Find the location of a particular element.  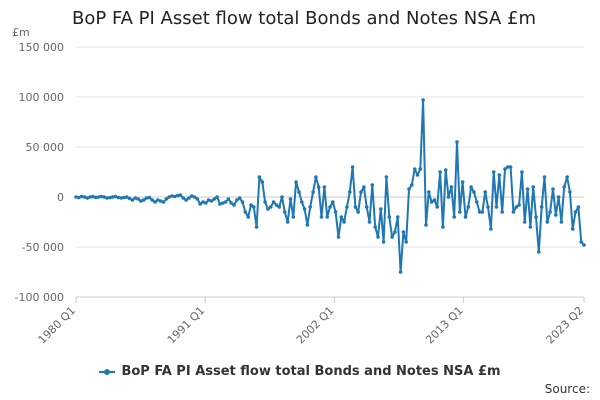

x-tick-label: 2002 Q1 is located at coordinates (315, 325).